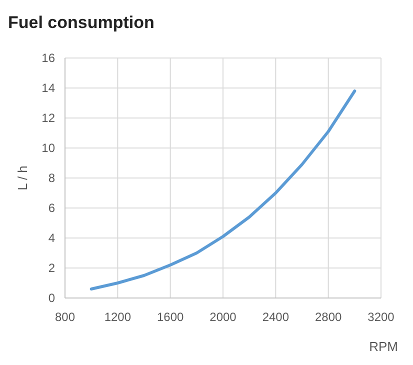 This screenshot has width=413, height=365. What do you see at coordinates (81, 22) in the screenshot?
I see `chart-title: Fuel consumption` at bounding box center [81, 22].